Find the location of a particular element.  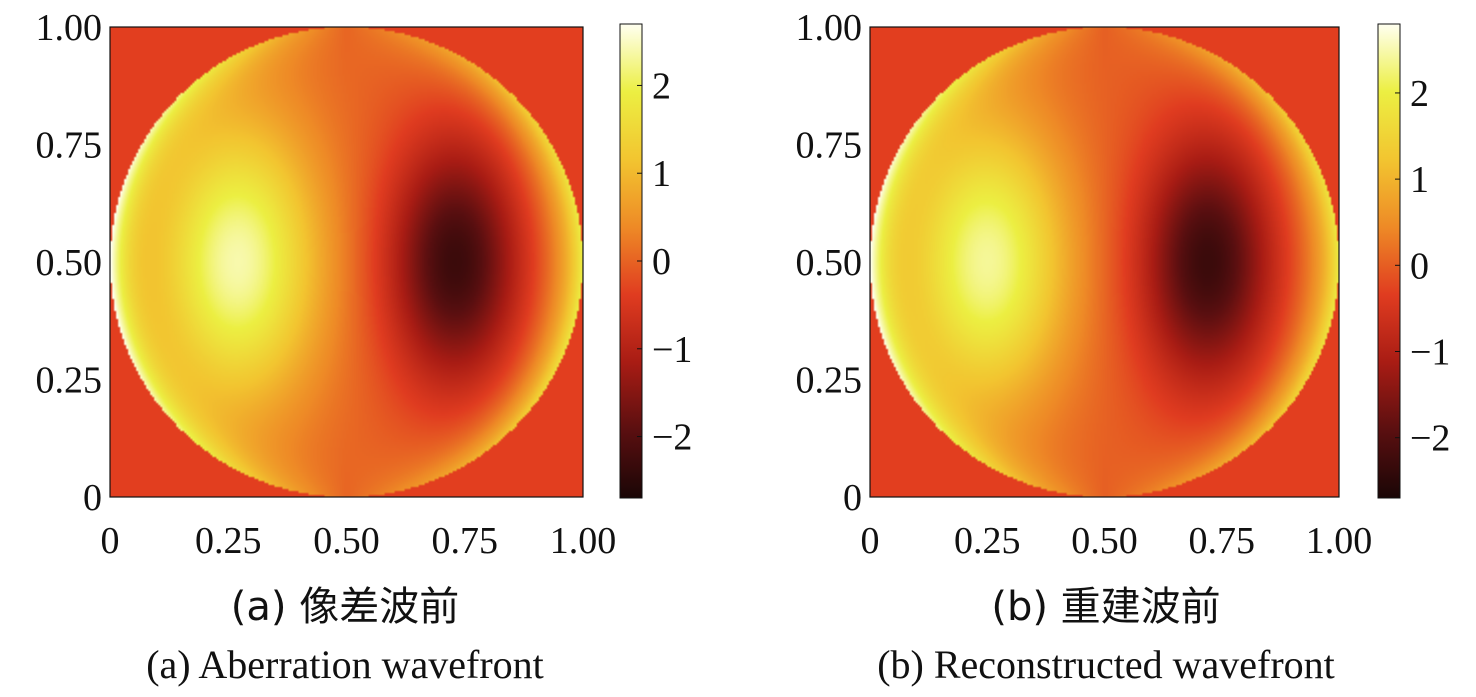

caption-en: (a) Aberration wavefront is located at coordinates (345, 664).